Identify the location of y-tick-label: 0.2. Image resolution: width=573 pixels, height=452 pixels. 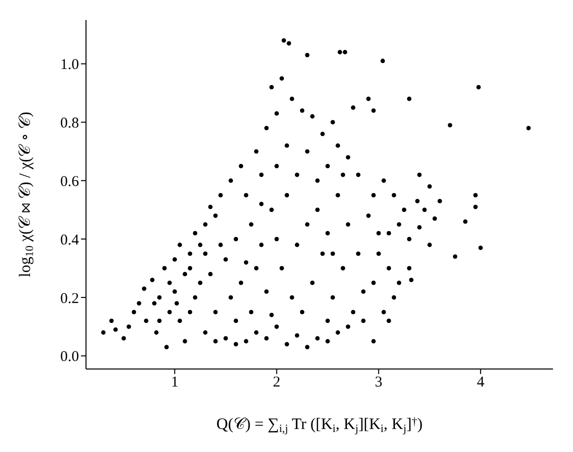
(69, 298).